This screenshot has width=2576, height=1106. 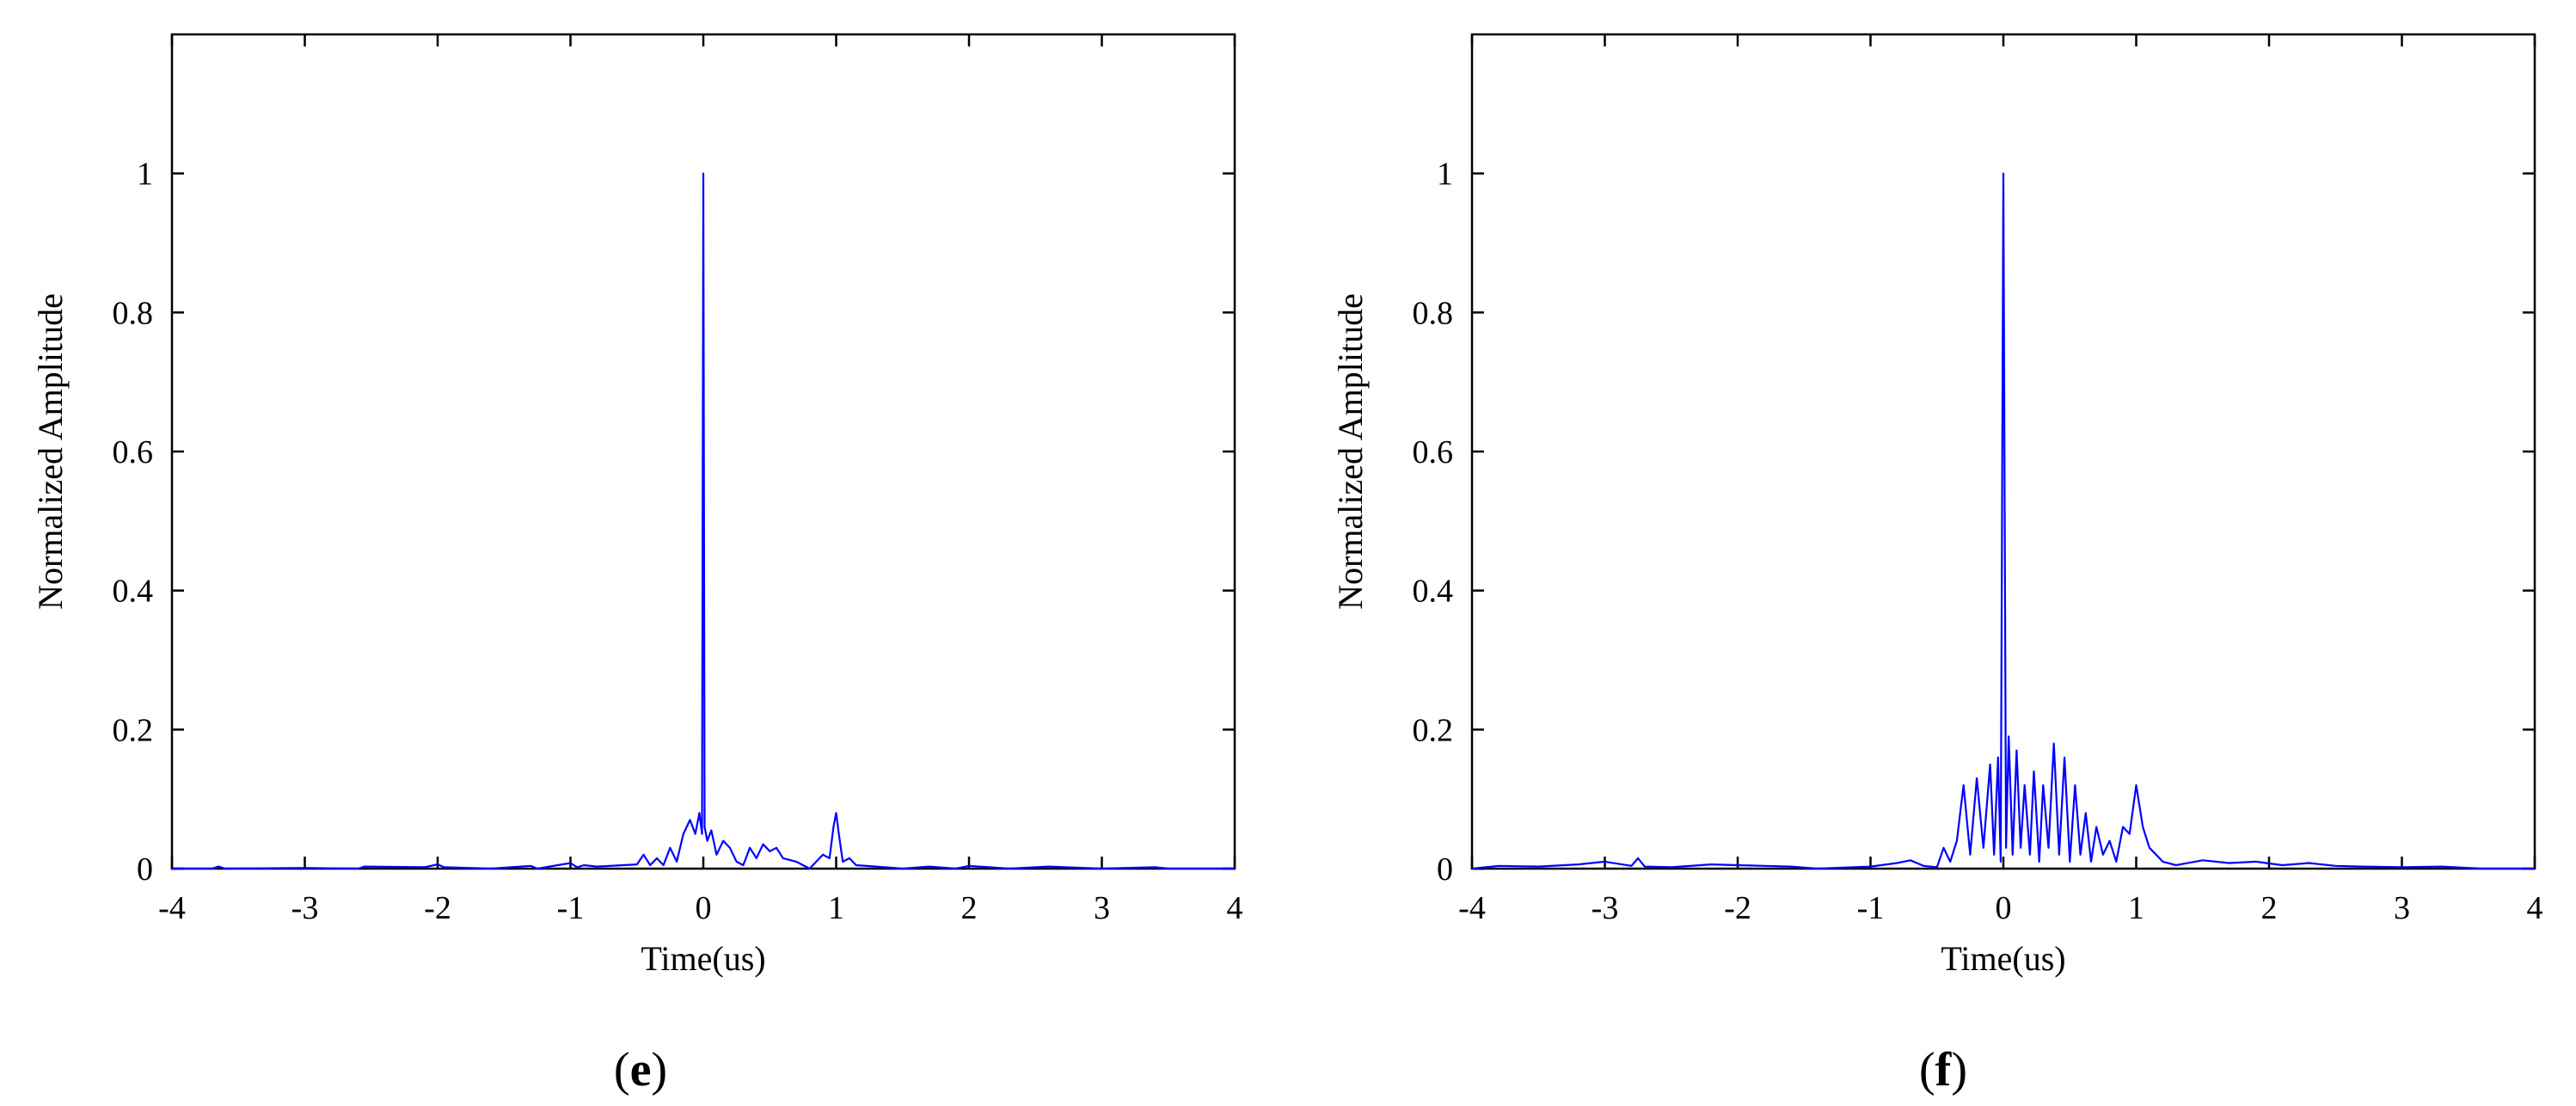 I want to click on panel-letter: e, so click(x=641, y=1070).